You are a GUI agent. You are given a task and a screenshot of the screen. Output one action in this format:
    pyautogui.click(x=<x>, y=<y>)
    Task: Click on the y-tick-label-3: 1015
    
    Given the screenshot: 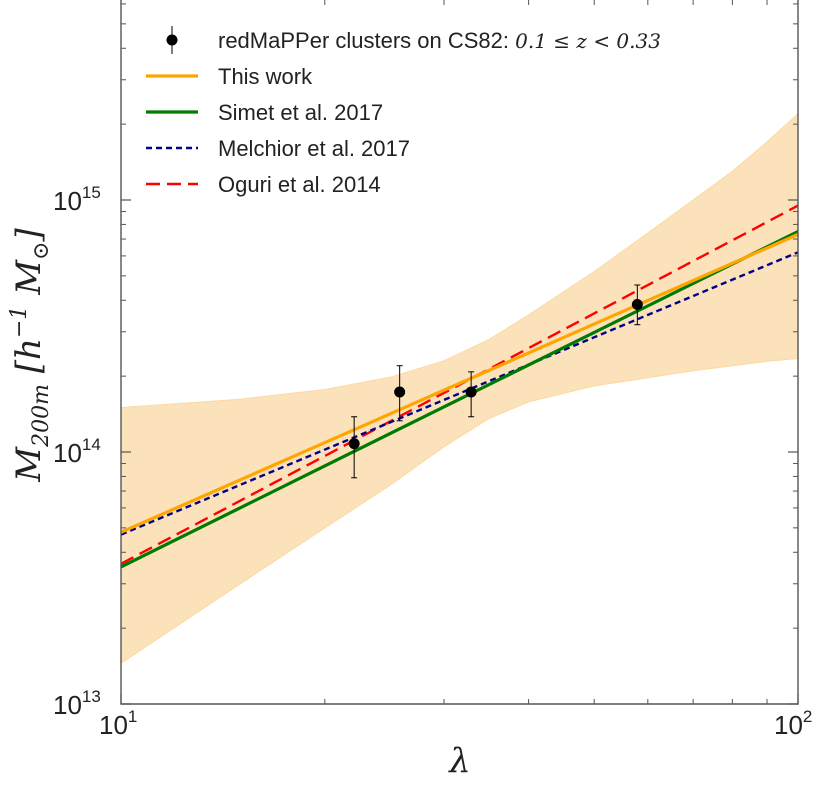 What is the action you would take?
    pyautogui.click(x=77, y=199)
    